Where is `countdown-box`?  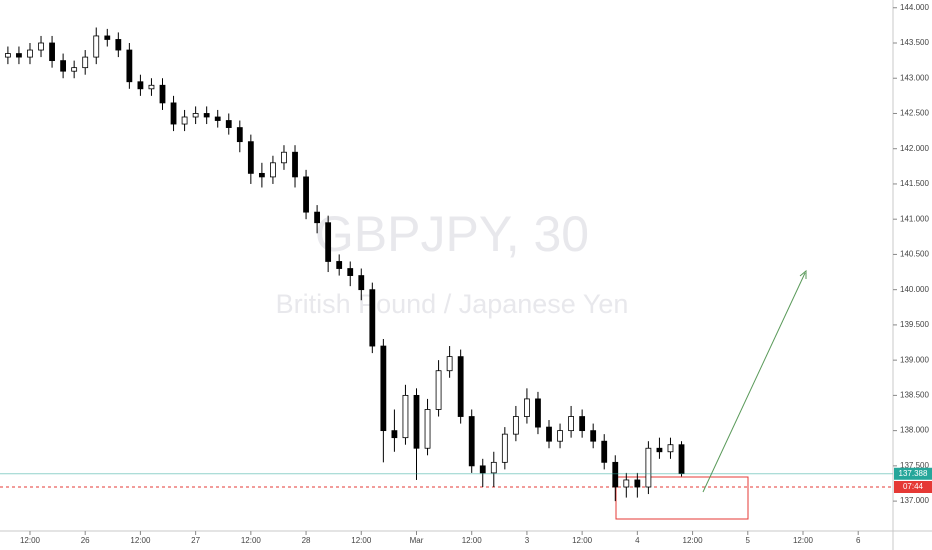 countdown-box is located at coordinates (913, 487).